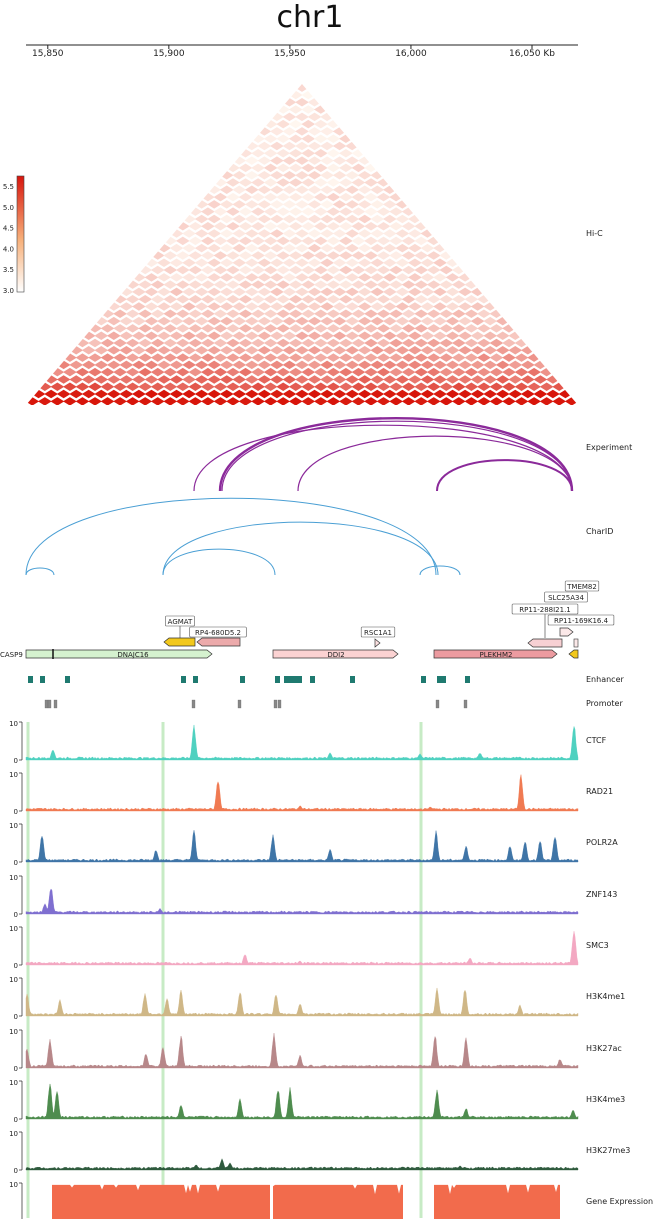  What do you see at coordinates (55, 704) in the screenshot?
I see `promoter-block` at bounding box center [55, 704].